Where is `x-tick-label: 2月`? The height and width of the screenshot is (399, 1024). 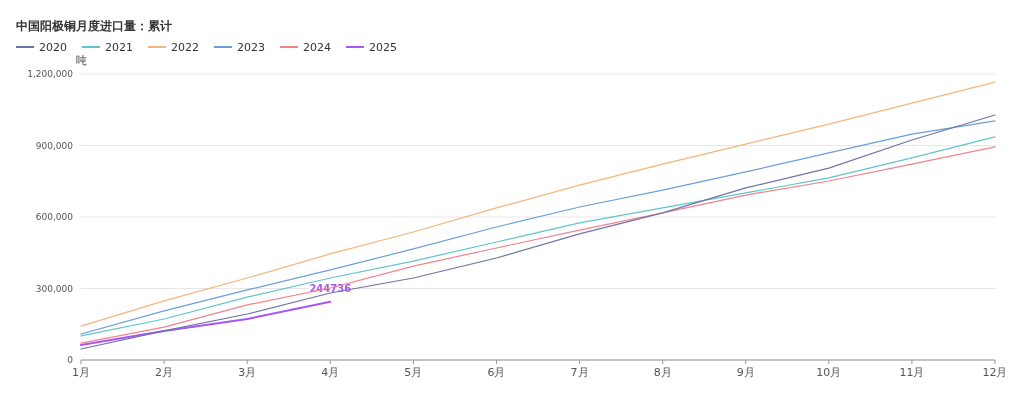
x-tick-label: 2月 is located at coordinates (164, 372).